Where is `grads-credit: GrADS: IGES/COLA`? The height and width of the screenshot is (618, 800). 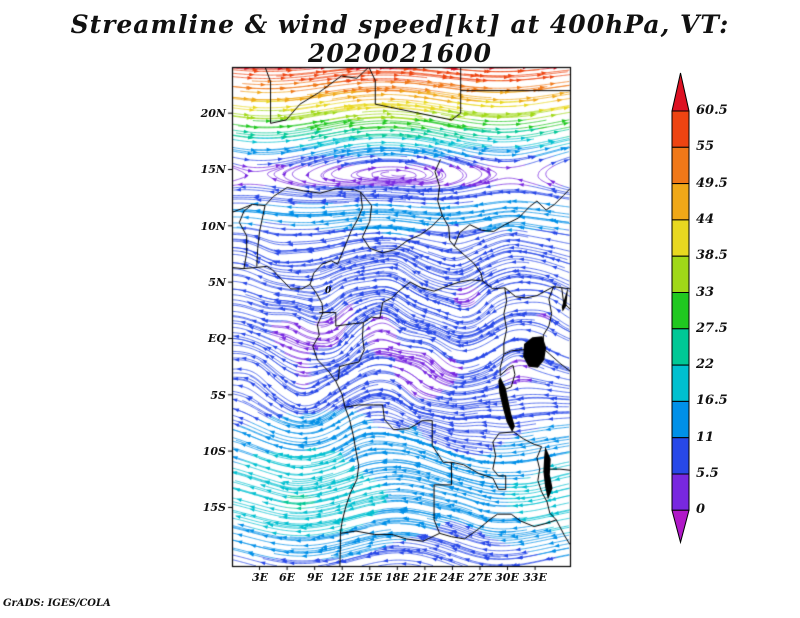
grads-credit: GrADS: IGES/COLA is located at coordinates (57, 603).